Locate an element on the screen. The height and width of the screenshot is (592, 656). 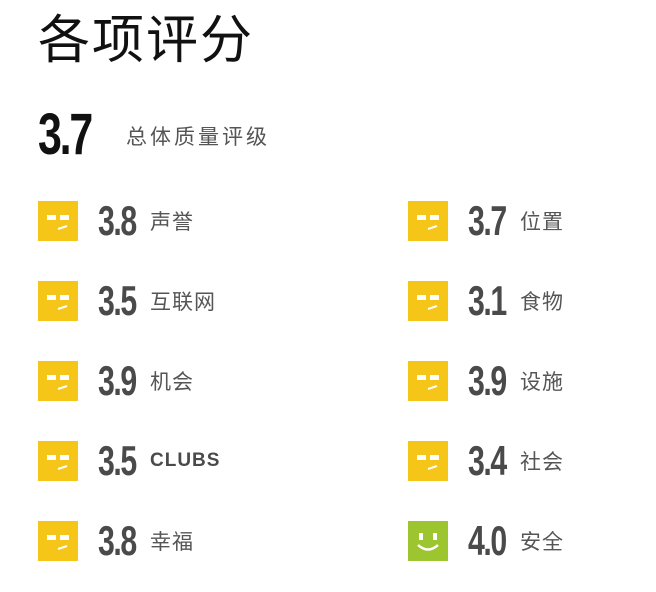
rating-label: 位置 is located at coordinates (542, 222).